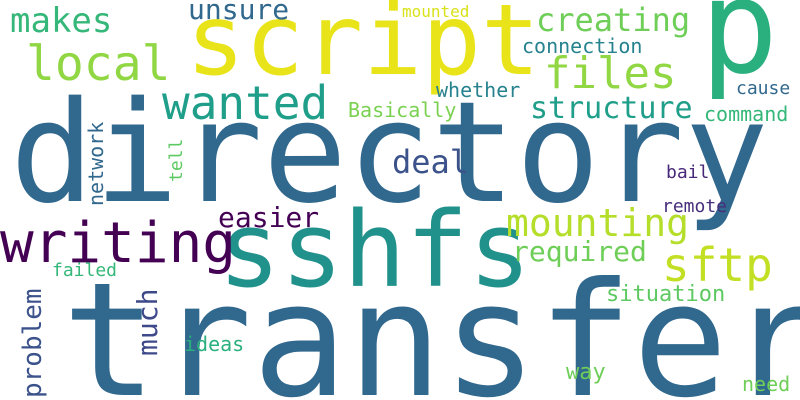  What do you see at coordinates (363, 49) in the screenshot?
I see `word-script: script` at bounding box center [363, 49].